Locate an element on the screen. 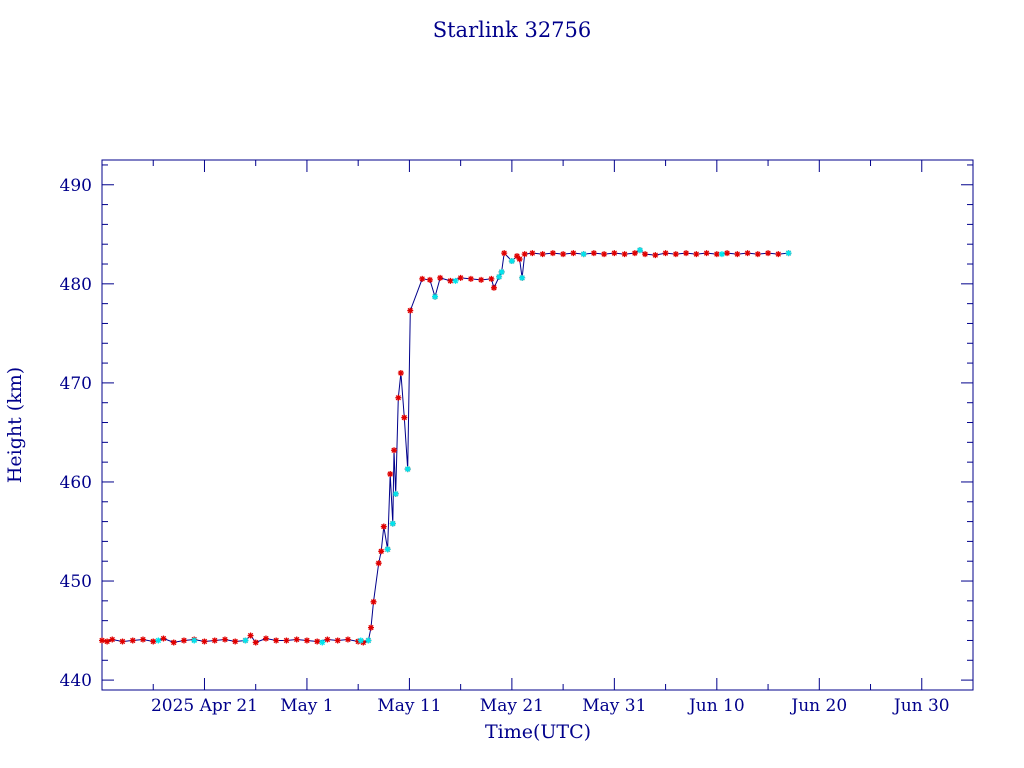  x-tick-label: Jun 30 is located at coordinates (921, 706).